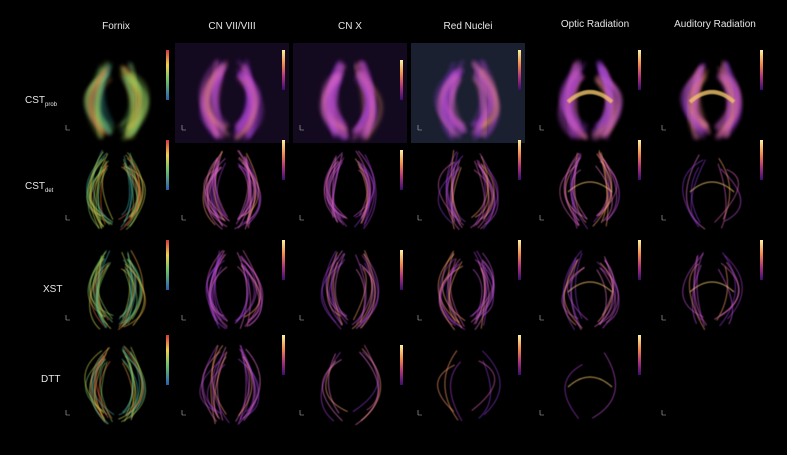  What do you see at coordinates (715, 24) in the screenshot?
I see `column-header: Auditory Radiation` at bounding box center [715, 24].